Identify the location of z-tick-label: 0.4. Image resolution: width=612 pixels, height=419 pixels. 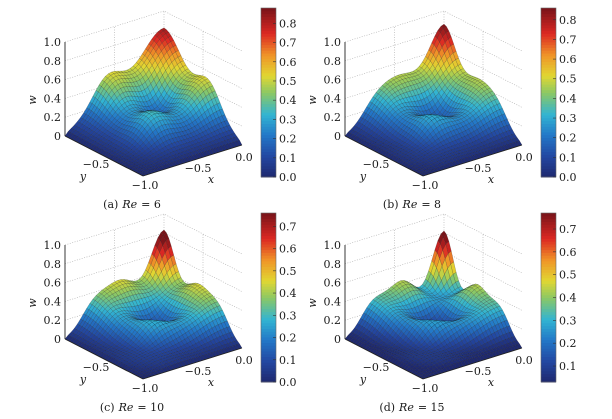
(53, 98).